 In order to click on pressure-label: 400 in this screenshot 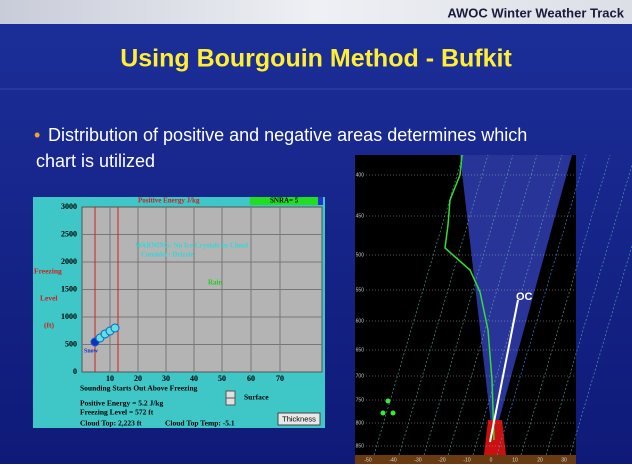, I will do `click(360, 175)`.